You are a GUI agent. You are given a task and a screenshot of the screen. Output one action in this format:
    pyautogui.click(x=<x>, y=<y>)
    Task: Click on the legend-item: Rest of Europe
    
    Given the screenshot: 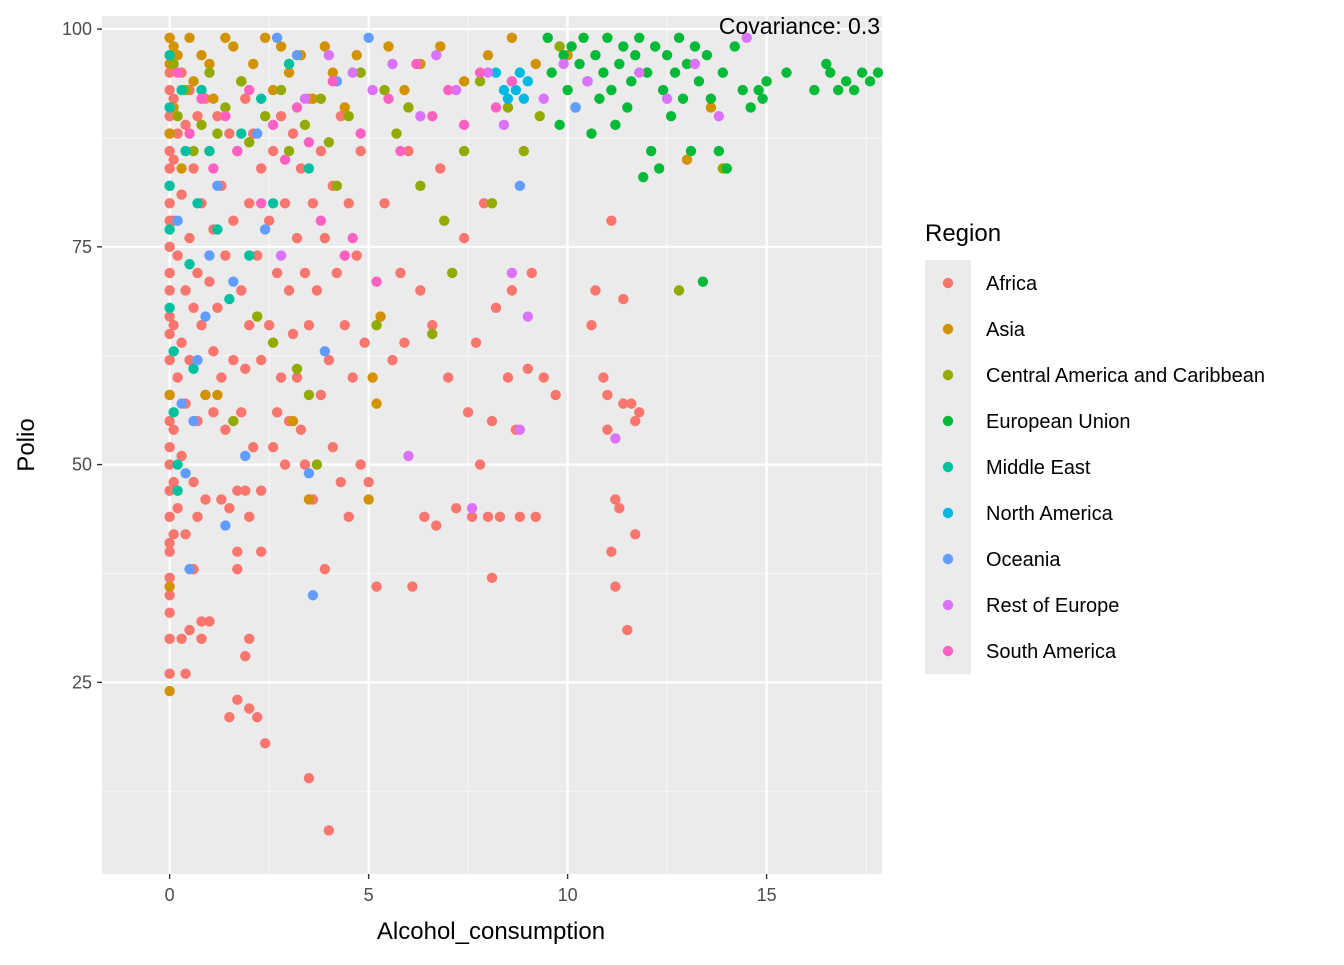 What is the action you would take?
    pyautogui.click(x=1030, y=606)
    